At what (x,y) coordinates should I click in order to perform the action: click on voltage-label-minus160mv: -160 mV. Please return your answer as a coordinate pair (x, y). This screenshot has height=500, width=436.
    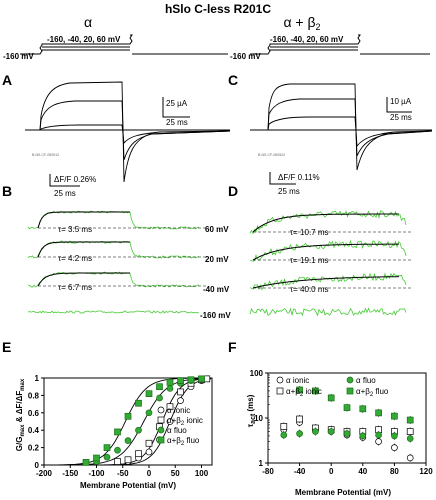
    Looking at the image, I should click on (215, 315).